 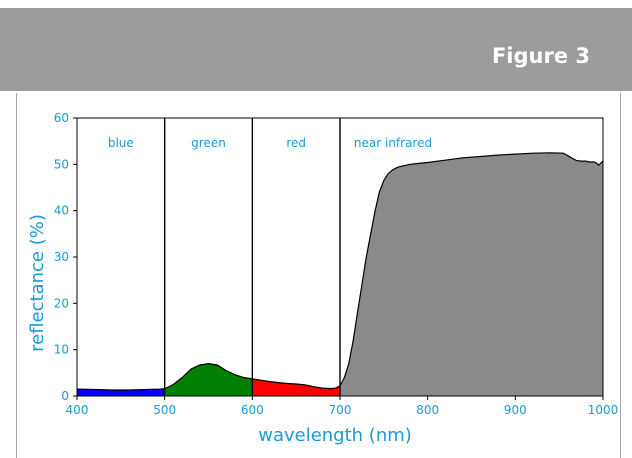 I want to click on band-label-green: green, so click(x=208, y=143).